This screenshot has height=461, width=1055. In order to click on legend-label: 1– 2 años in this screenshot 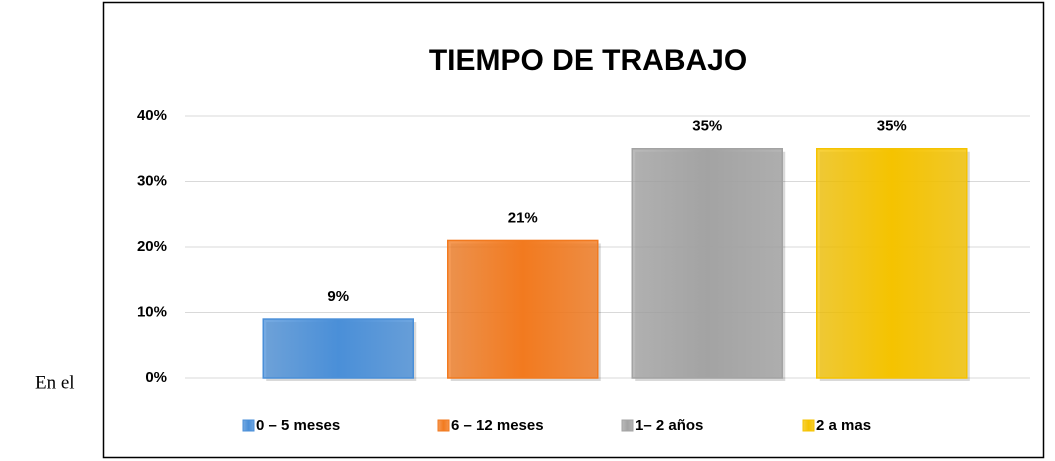, I will do `click(669, 425)`.